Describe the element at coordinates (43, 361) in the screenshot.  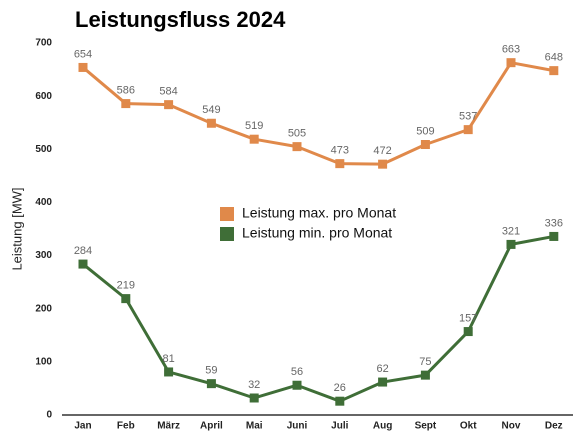
I see `y-tick-label: 100` at that location.